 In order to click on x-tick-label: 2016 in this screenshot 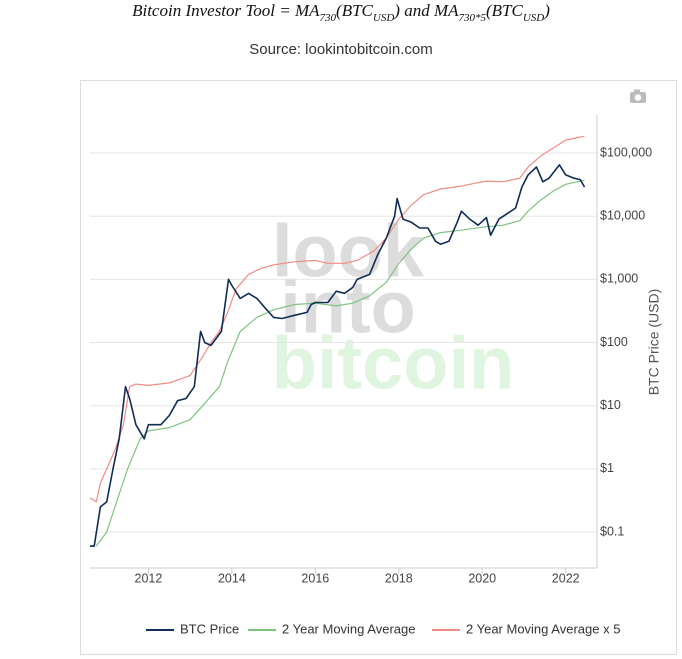, I will do `click(315, 578)`.